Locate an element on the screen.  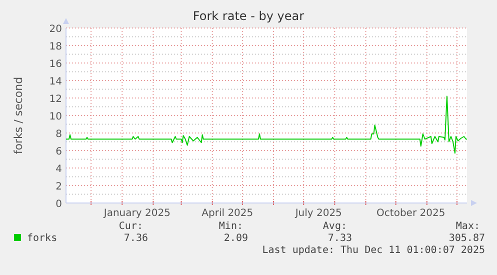
y-tick-label: 20 is located at coordinates (55, 29).